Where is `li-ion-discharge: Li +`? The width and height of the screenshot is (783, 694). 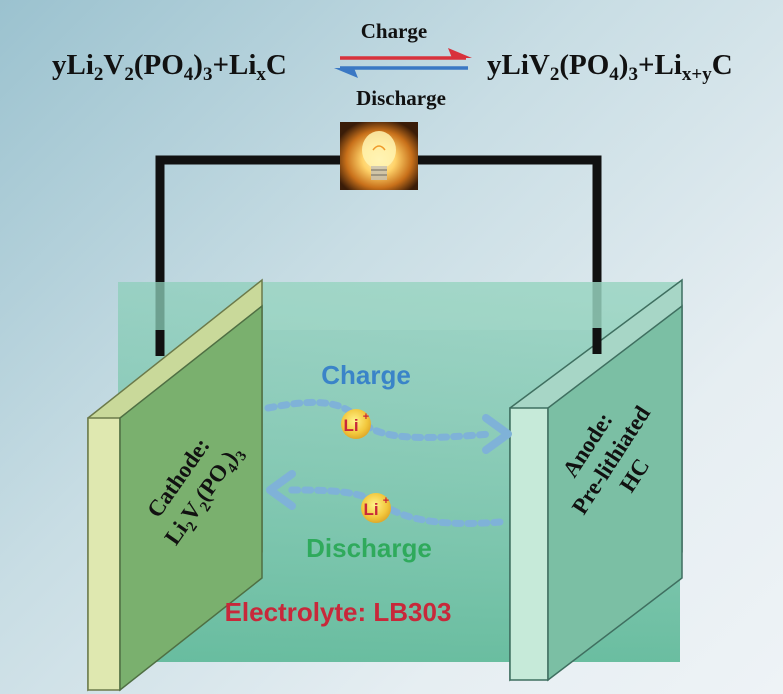
li-ion-discharge: Li + is located at coordinates (376, 508).